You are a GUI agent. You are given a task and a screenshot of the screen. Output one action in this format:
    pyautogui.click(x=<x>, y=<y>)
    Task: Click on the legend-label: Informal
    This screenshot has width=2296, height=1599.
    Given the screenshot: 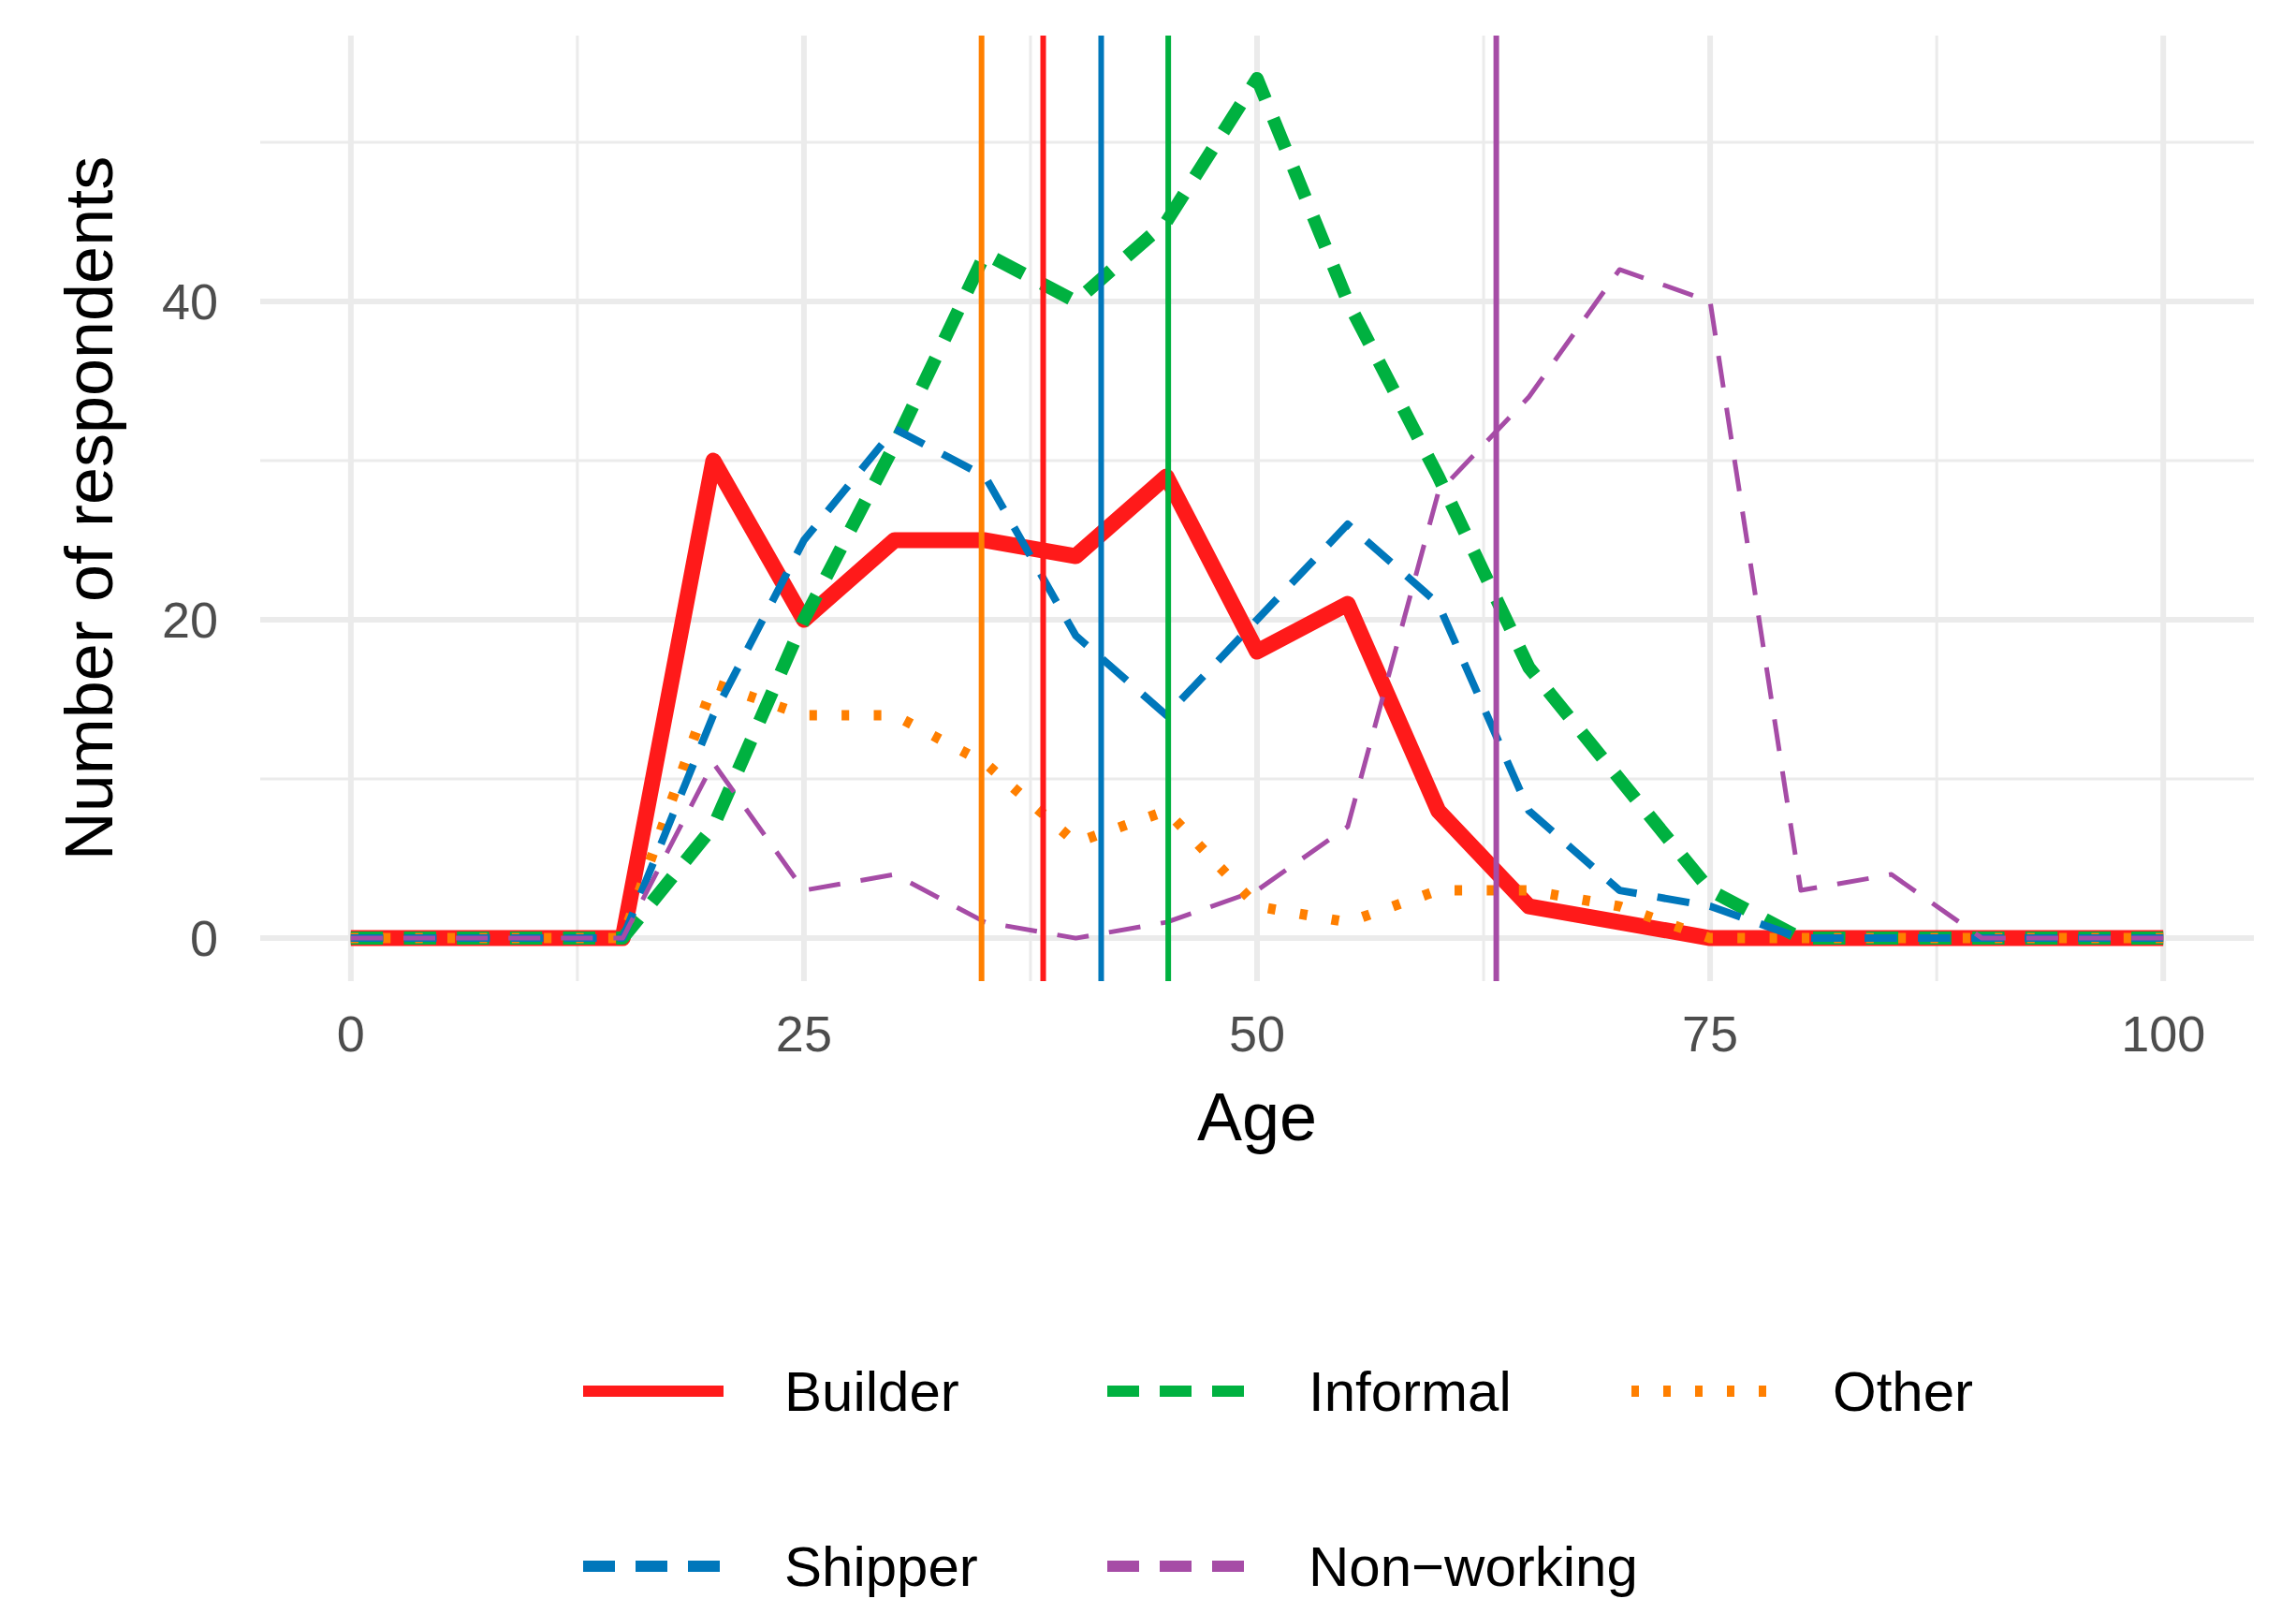 What is the action you would take?
    pyautogui.click(x=1411, y=1392)
    